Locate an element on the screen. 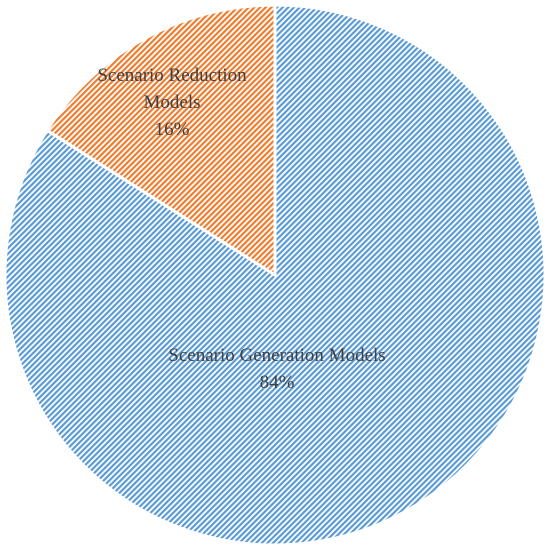 The width and height of the screenshot is (550, 551). slice-name: Scenario Reduction Models is located at coordinates (172, 89).